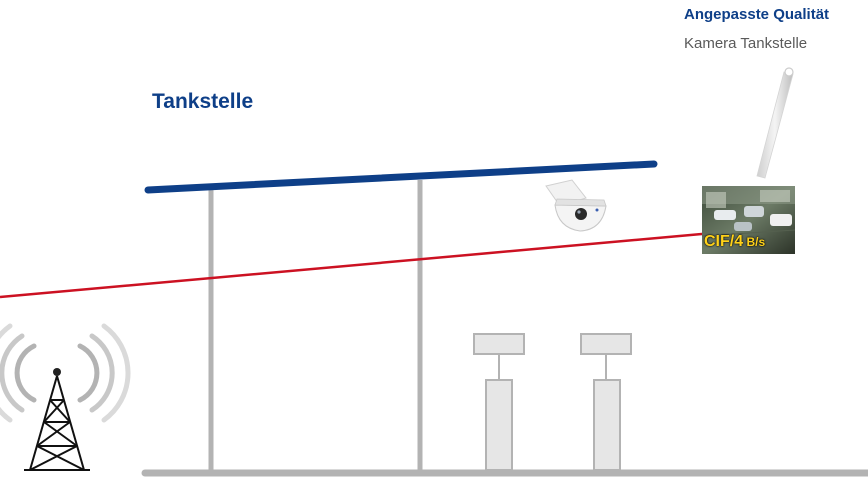  I want to click on camera-snapshot-thumbnail, so click(748, 220).